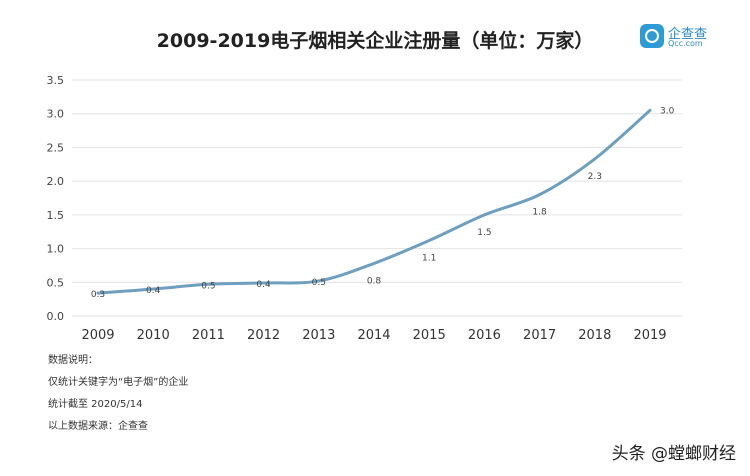 The height and width of the screenshot is (476, 750). What do you see at coordinates (56, 114) in the screenshot?
I see `y-tick-label: 3.0` at bounding box center [56, 114].